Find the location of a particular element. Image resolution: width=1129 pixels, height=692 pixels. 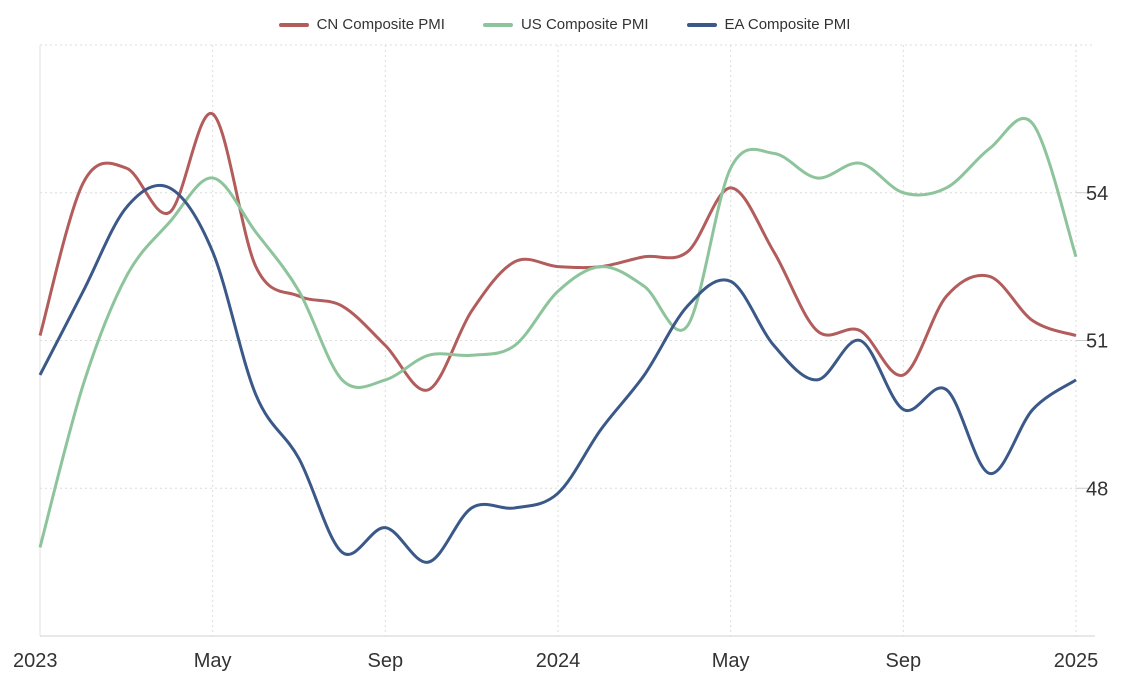

x-tick-label: 2025 is located at coordinates (1076, 661).